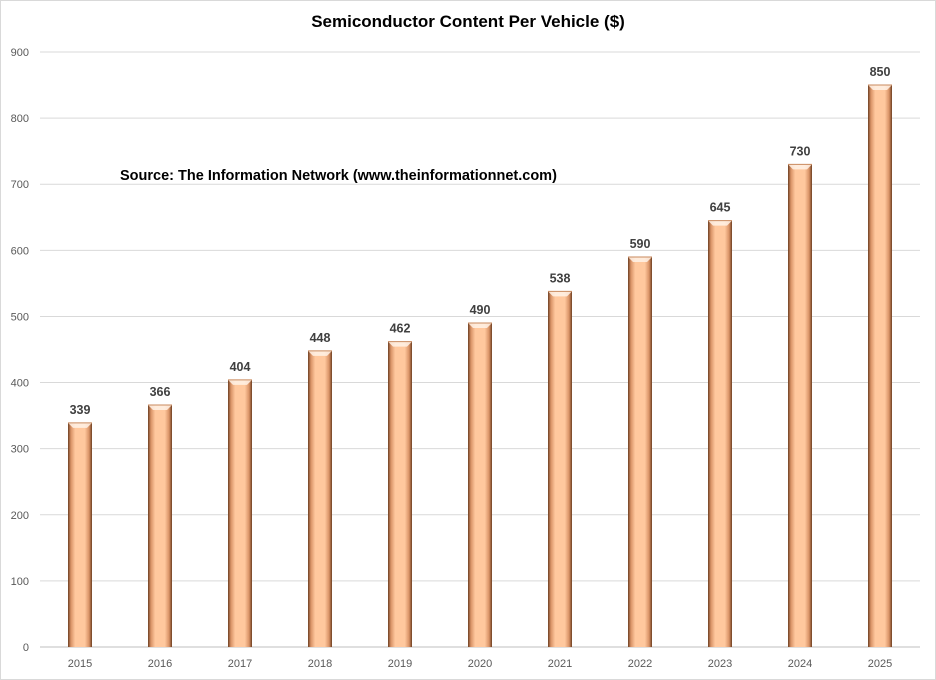  I want to click on data-label: 366, so click(160, 392).